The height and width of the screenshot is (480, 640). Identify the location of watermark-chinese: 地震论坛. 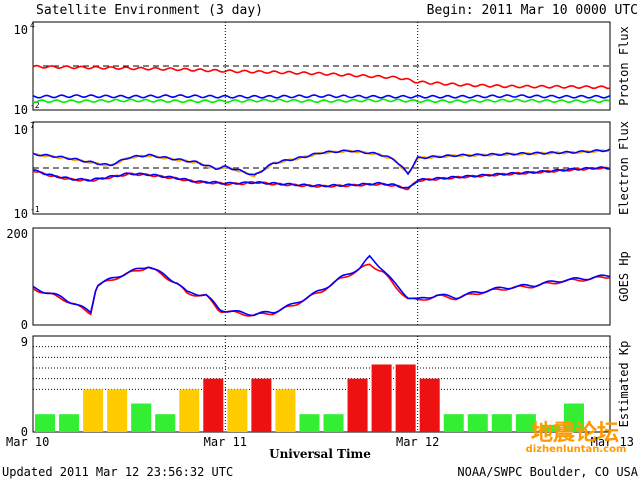
(575, 433).